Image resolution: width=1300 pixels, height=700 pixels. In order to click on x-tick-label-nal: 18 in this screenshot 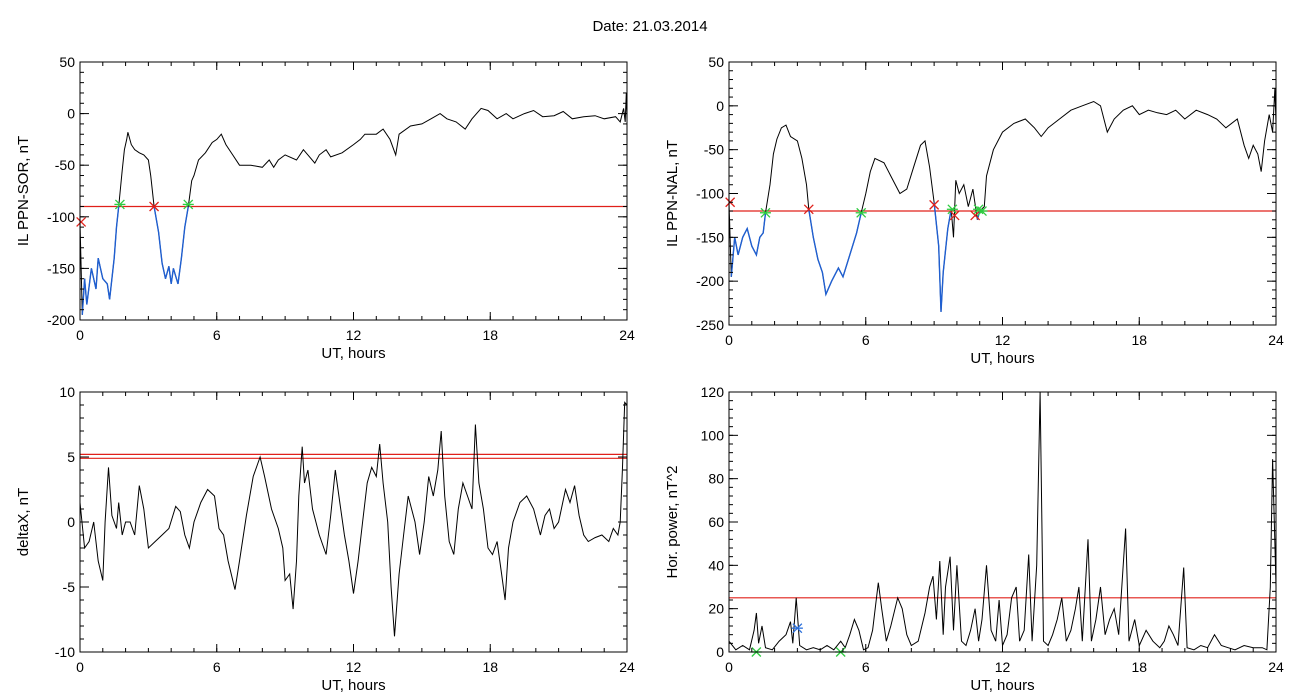, I will do `click(1139, 340)`.